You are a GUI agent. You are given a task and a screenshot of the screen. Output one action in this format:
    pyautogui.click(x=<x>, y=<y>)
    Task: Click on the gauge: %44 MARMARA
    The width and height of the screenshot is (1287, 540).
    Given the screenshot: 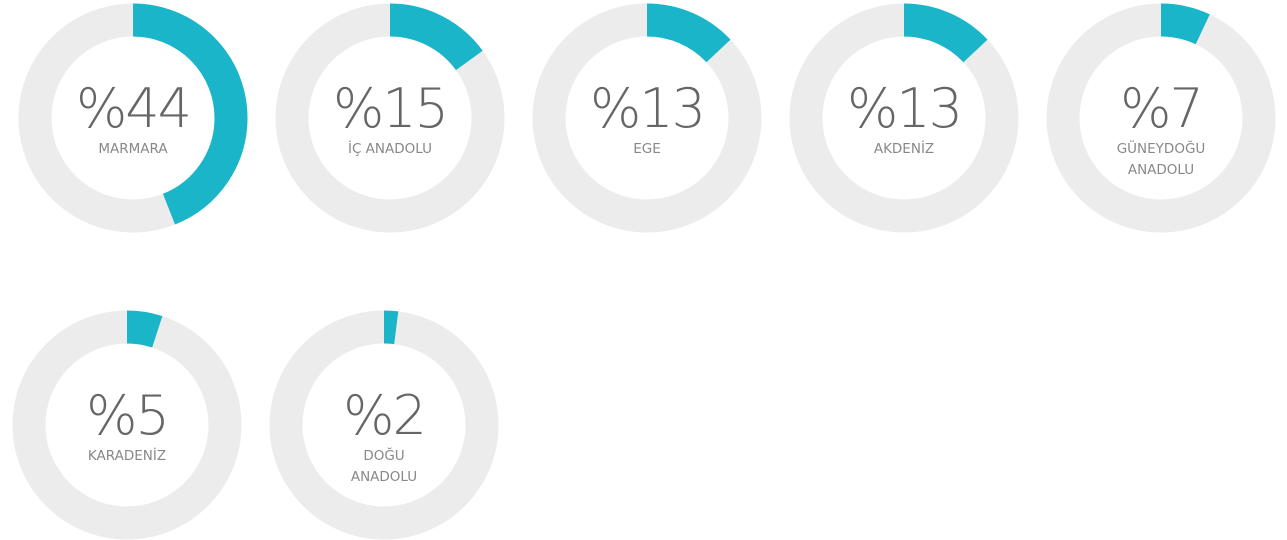 What is the action you would take?
    pyautogui.click(x=133, y=118)
    